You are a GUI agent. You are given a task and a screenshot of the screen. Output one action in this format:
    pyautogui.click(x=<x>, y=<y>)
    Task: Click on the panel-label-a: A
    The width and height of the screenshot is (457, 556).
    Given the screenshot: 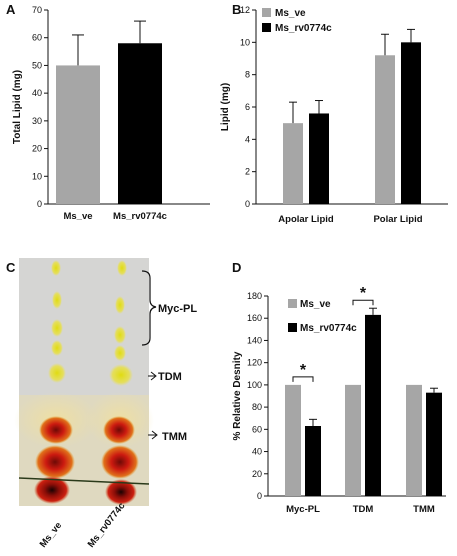 What is the action you would take?
    pyautogui.click(x=11, y=9)
    